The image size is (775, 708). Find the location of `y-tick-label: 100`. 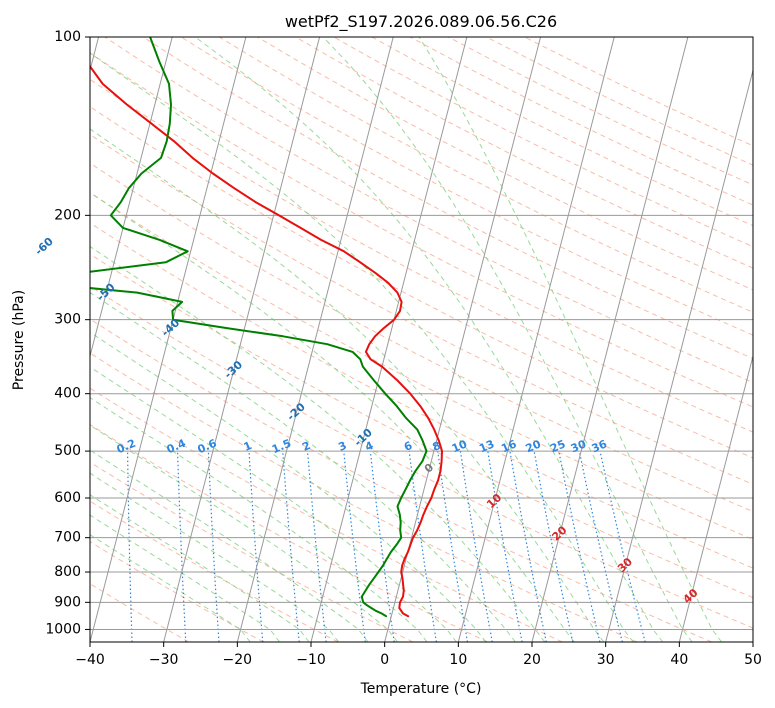

y-tick-label: 100 is located at coordinates (67, 37).